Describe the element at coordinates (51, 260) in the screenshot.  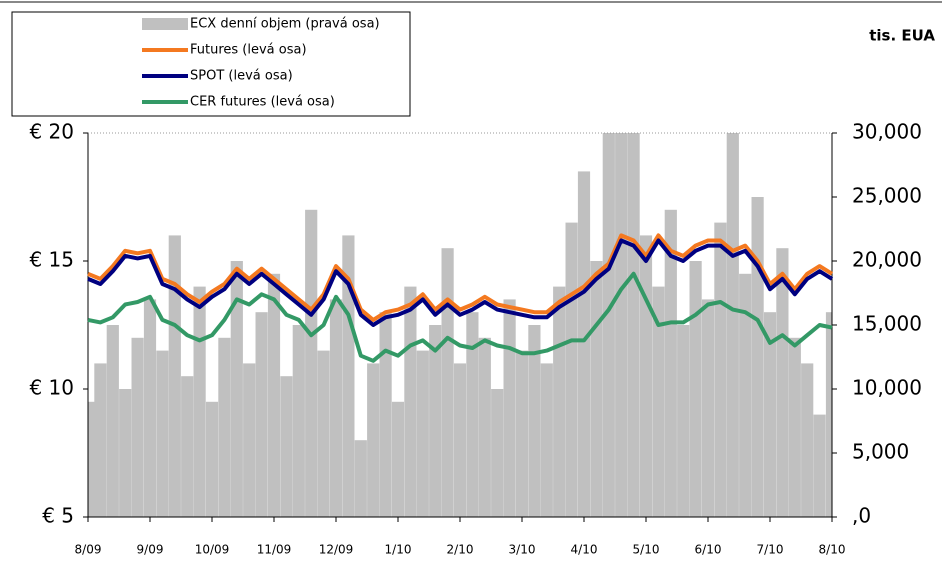
I see `y-tick-label: € 15` at that location.